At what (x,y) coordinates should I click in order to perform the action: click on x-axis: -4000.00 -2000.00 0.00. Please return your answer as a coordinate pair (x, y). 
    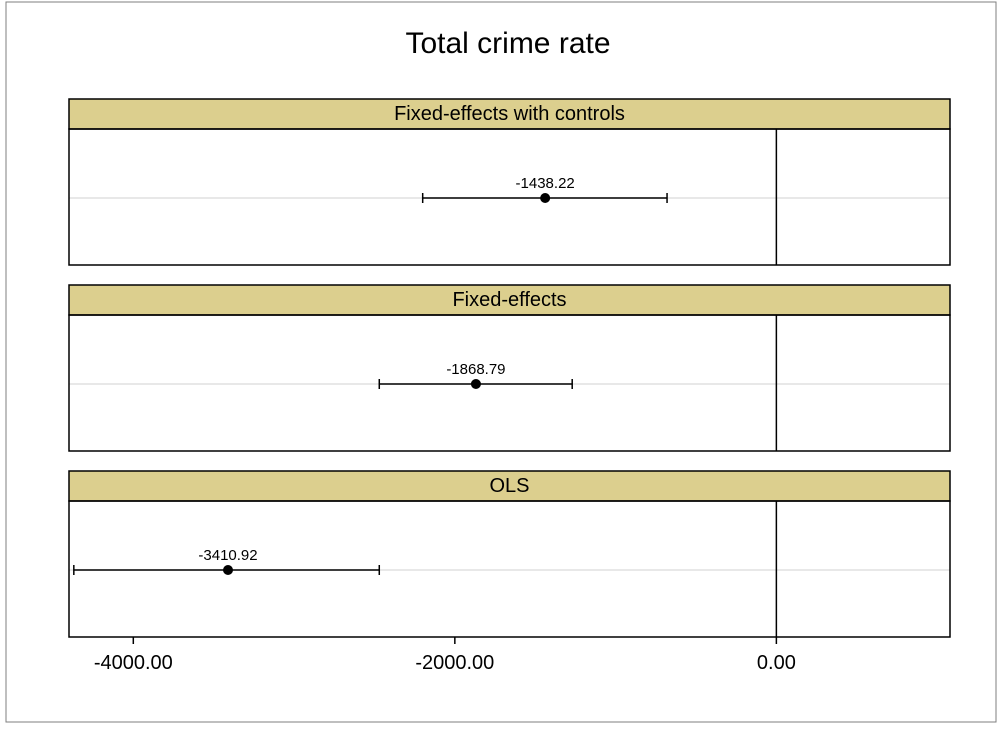
    Looking at the image, I should click on (445, 655).